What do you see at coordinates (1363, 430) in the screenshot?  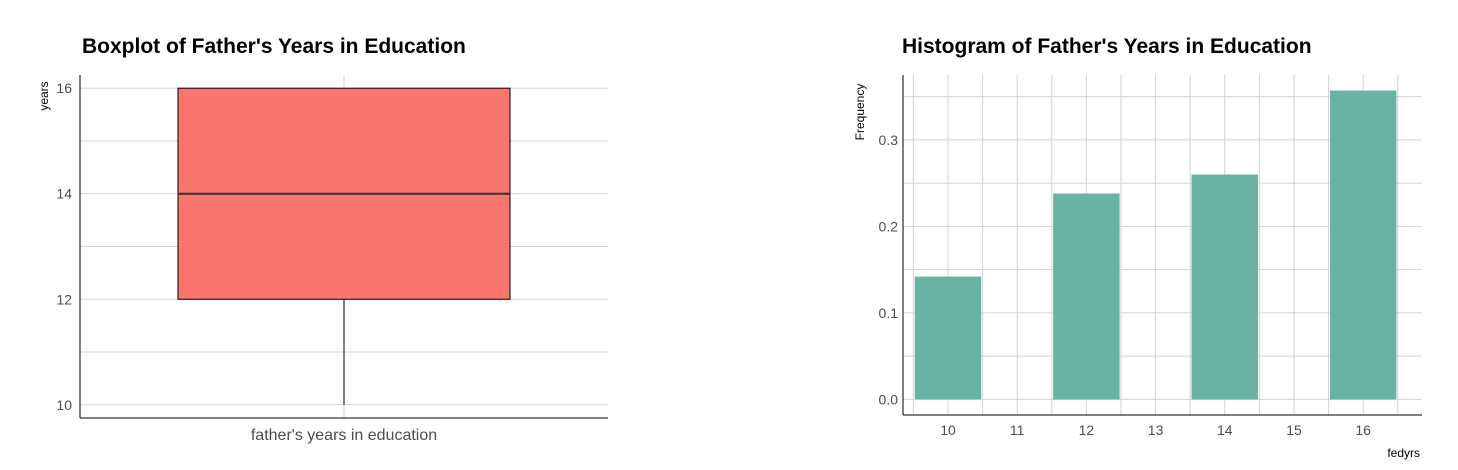 I see `histogram-x-tick-label: 16` at bounding box center [1363, 430].